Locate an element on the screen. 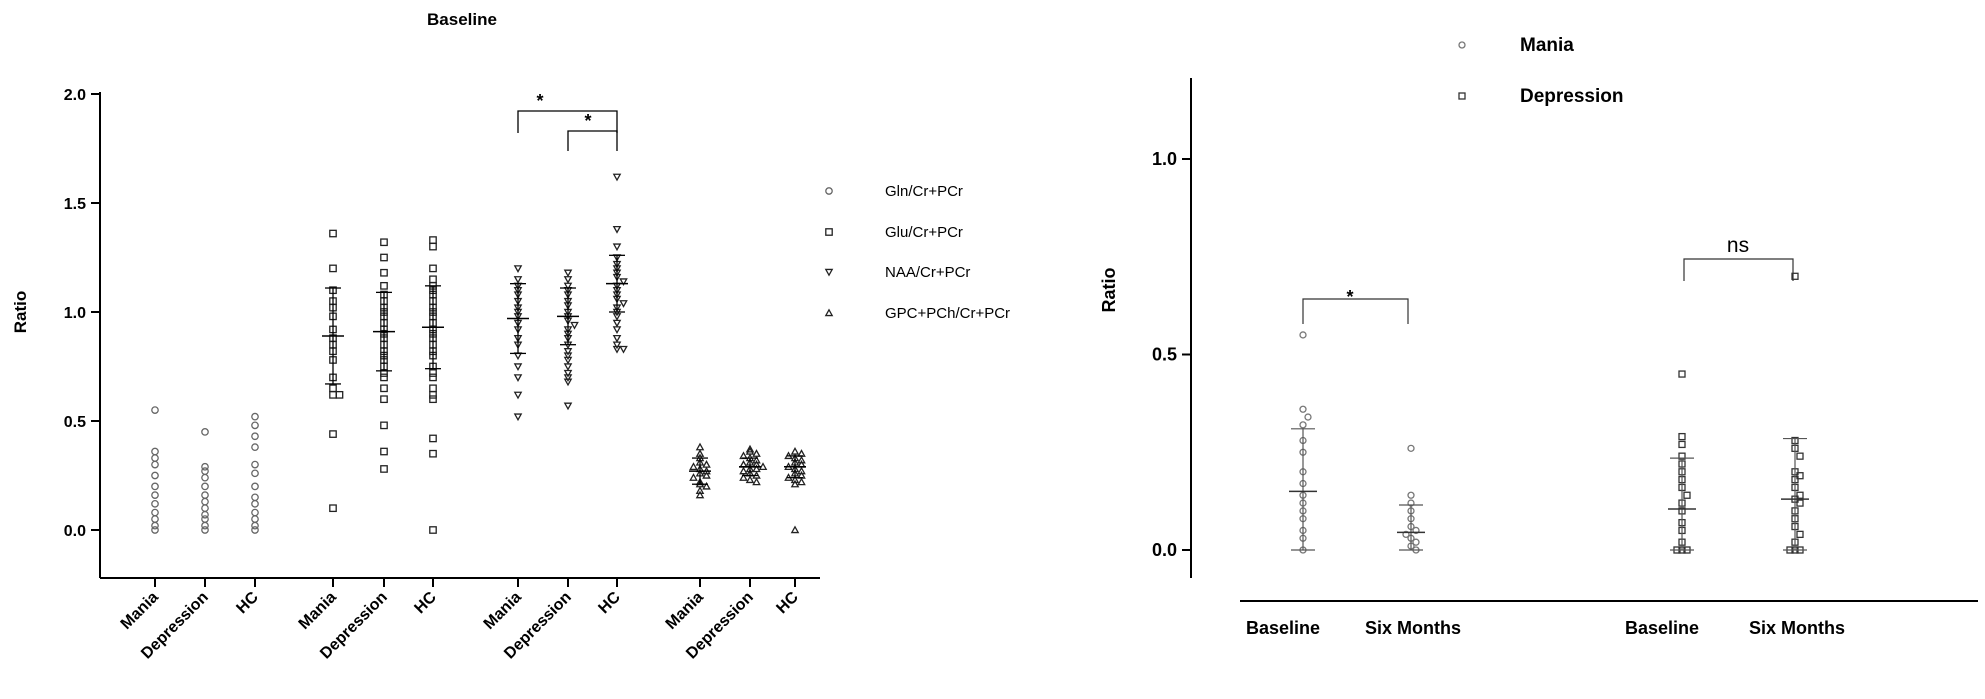  y-tick-label: 2.0 is located at coordinates (75, 95).